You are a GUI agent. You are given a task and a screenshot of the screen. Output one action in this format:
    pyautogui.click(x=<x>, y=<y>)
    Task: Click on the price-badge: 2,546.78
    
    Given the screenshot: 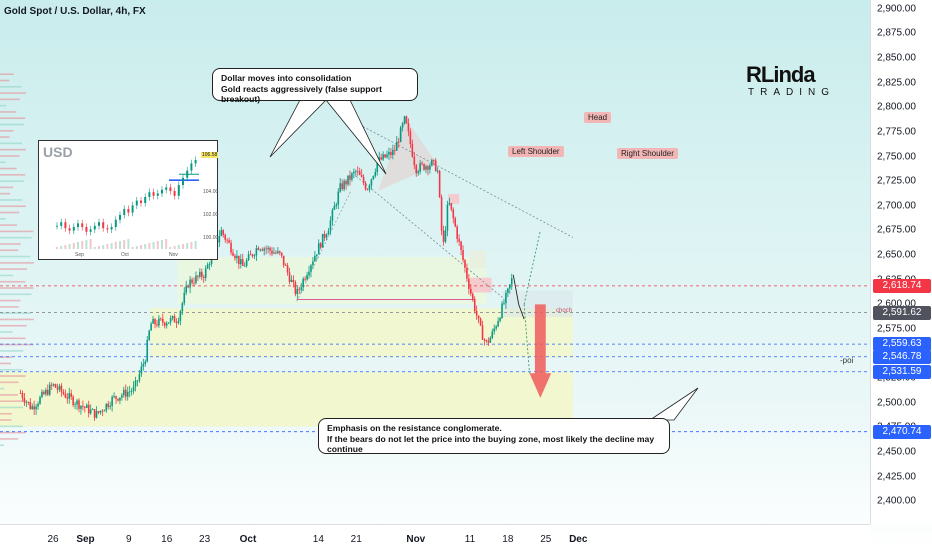 What is the action you would take?
    pyautogui.click(x=902, y=356)
    